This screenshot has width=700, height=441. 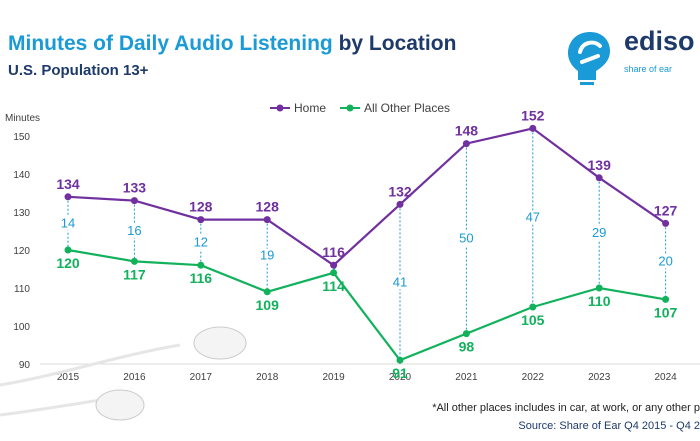 What do you see at coordinates (68, 377) in the screenshot?
I see `x-tick-label: 2015` at bounding box center [68, 377].